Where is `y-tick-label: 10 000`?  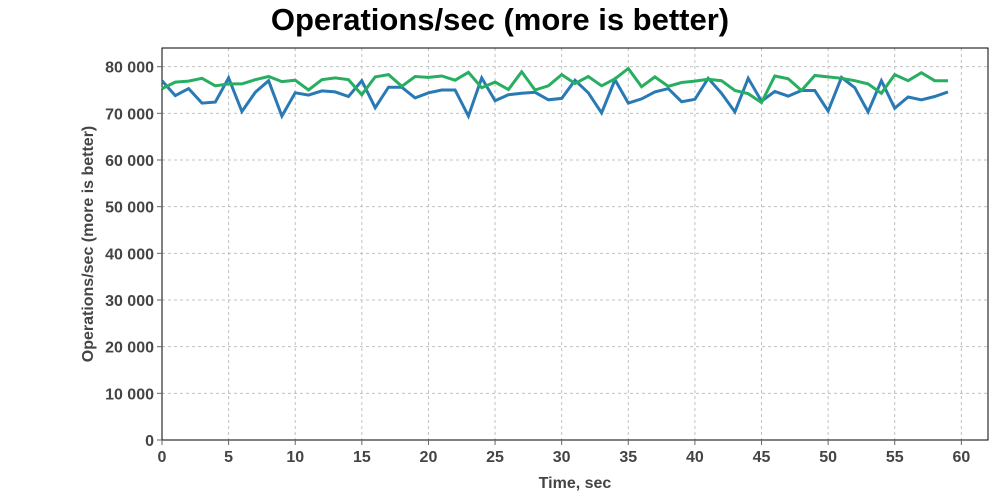 y-tick-label: 10 000 is located at coordinates (129, 394).